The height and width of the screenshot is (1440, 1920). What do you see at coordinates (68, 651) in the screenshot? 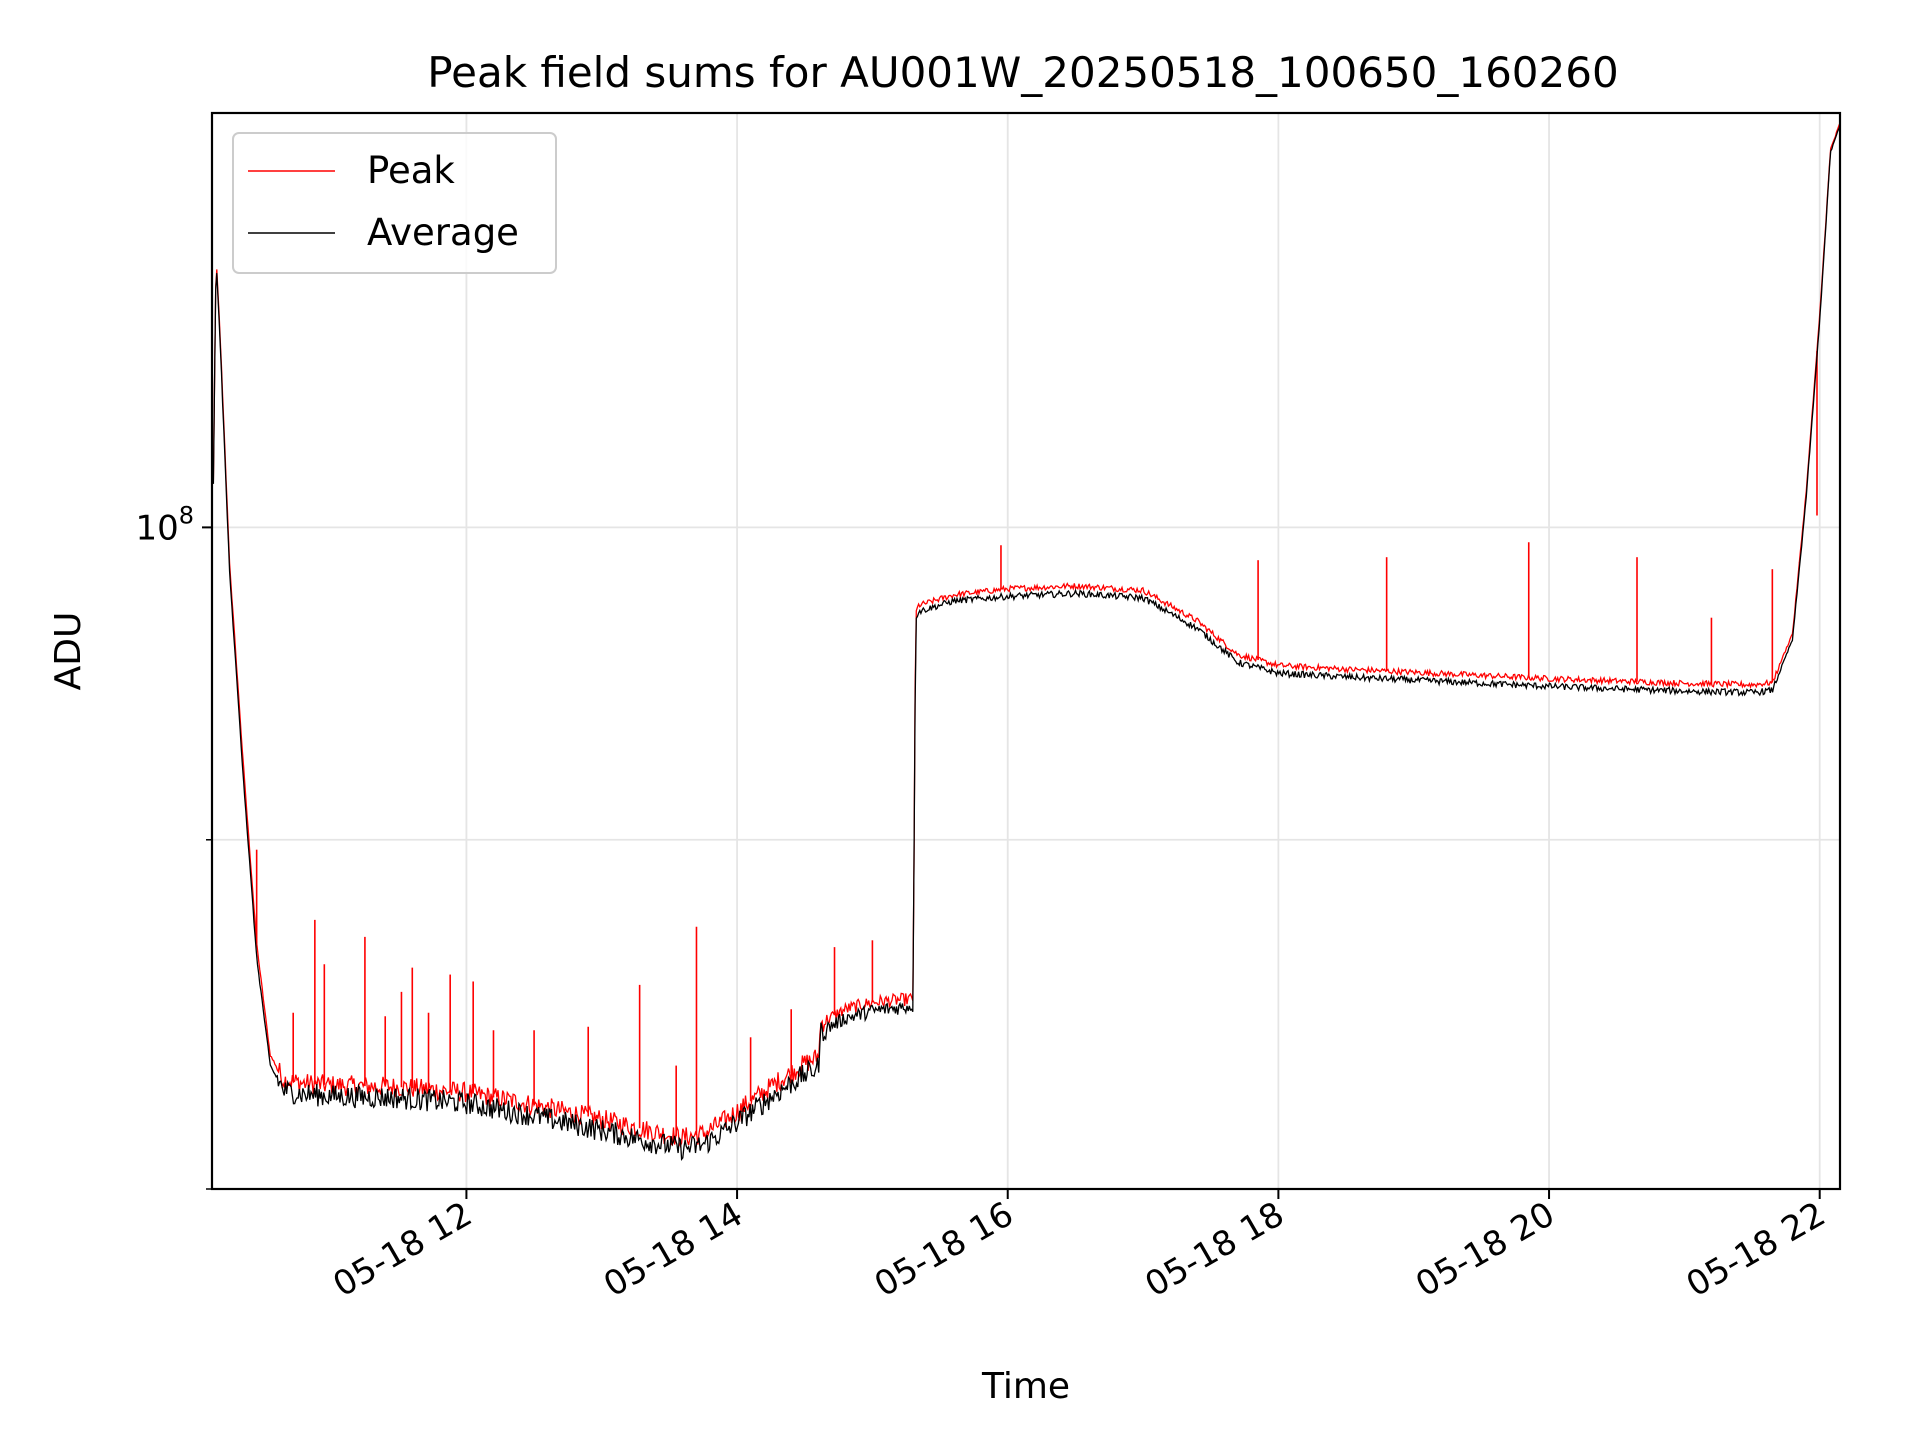
I see `y-axis-label: ADU` at bounding box center [68, 651].